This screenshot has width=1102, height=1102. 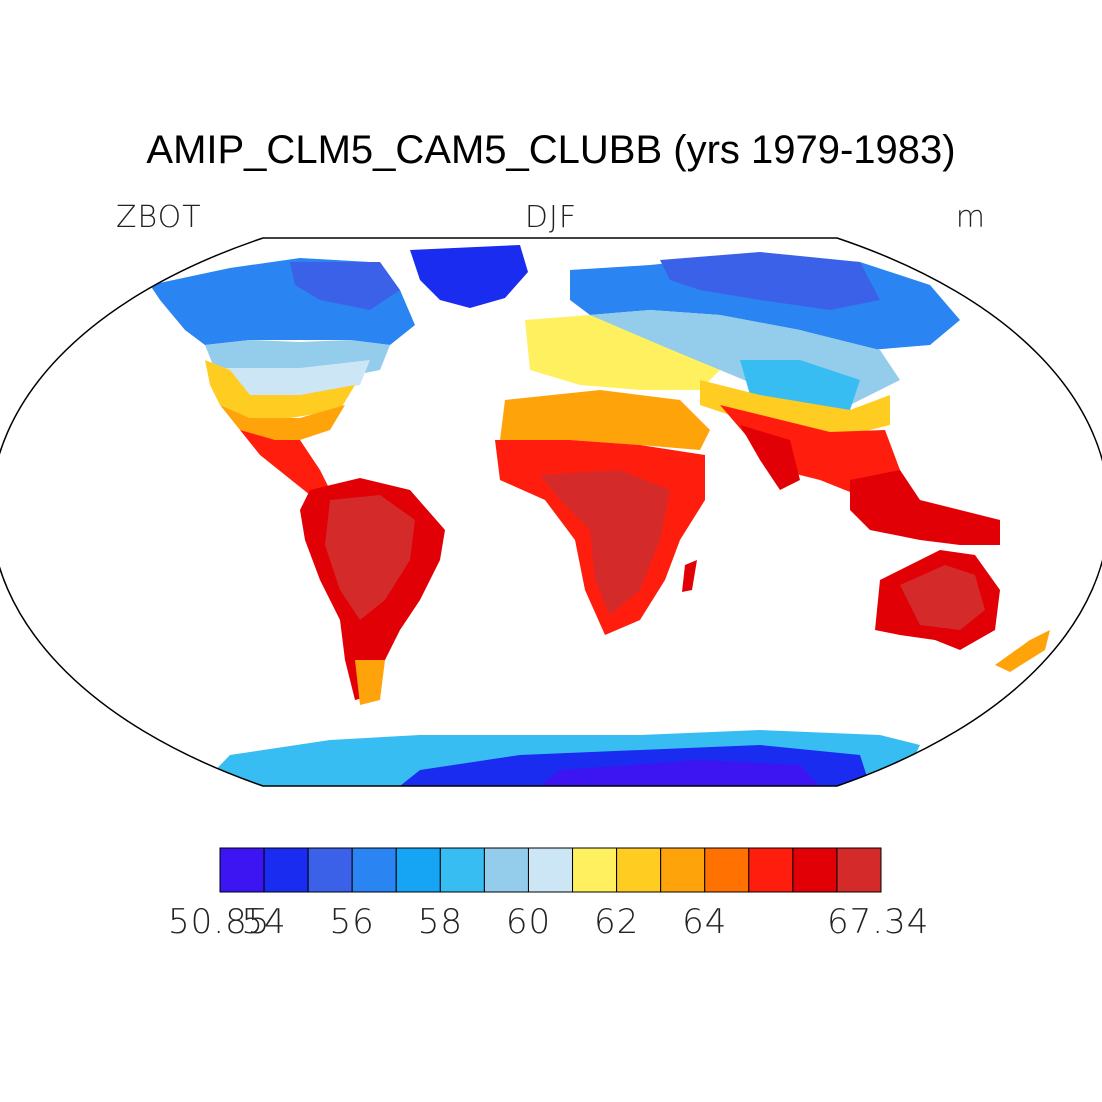 I want to click on colorbar-tick-label: 56, so click(x=352, y=922).